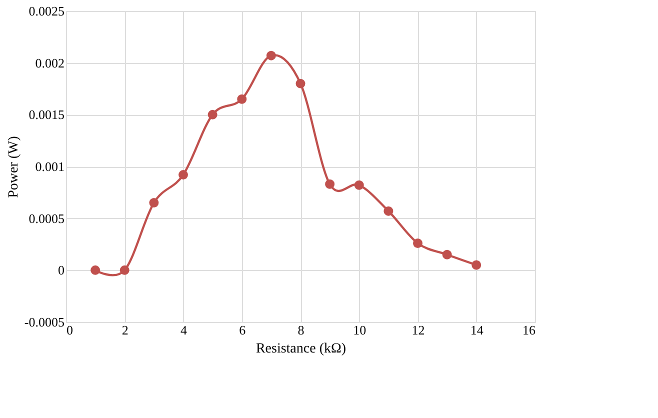 This screenshot has width=658, height=418. What do you see at coordinates (46, 114) in the screenshot?
I see `y-tick-label: 0.0015` at bounding box center [46, 114].